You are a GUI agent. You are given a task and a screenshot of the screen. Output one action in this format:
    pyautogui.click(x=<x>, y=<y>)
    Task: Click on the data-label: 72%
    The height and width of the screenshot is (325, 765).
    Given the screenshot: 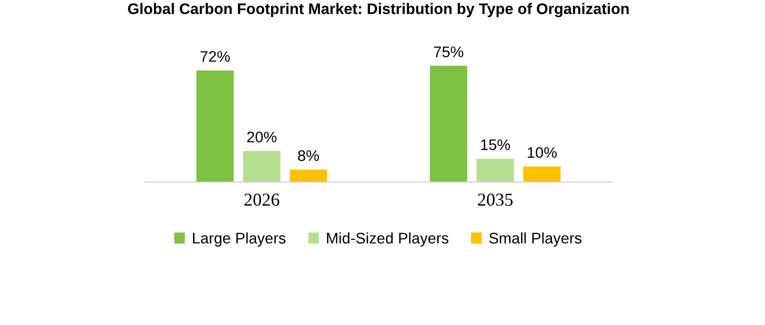 What is the action you would take?
    pyautogui.click(x=215, y=56)
    